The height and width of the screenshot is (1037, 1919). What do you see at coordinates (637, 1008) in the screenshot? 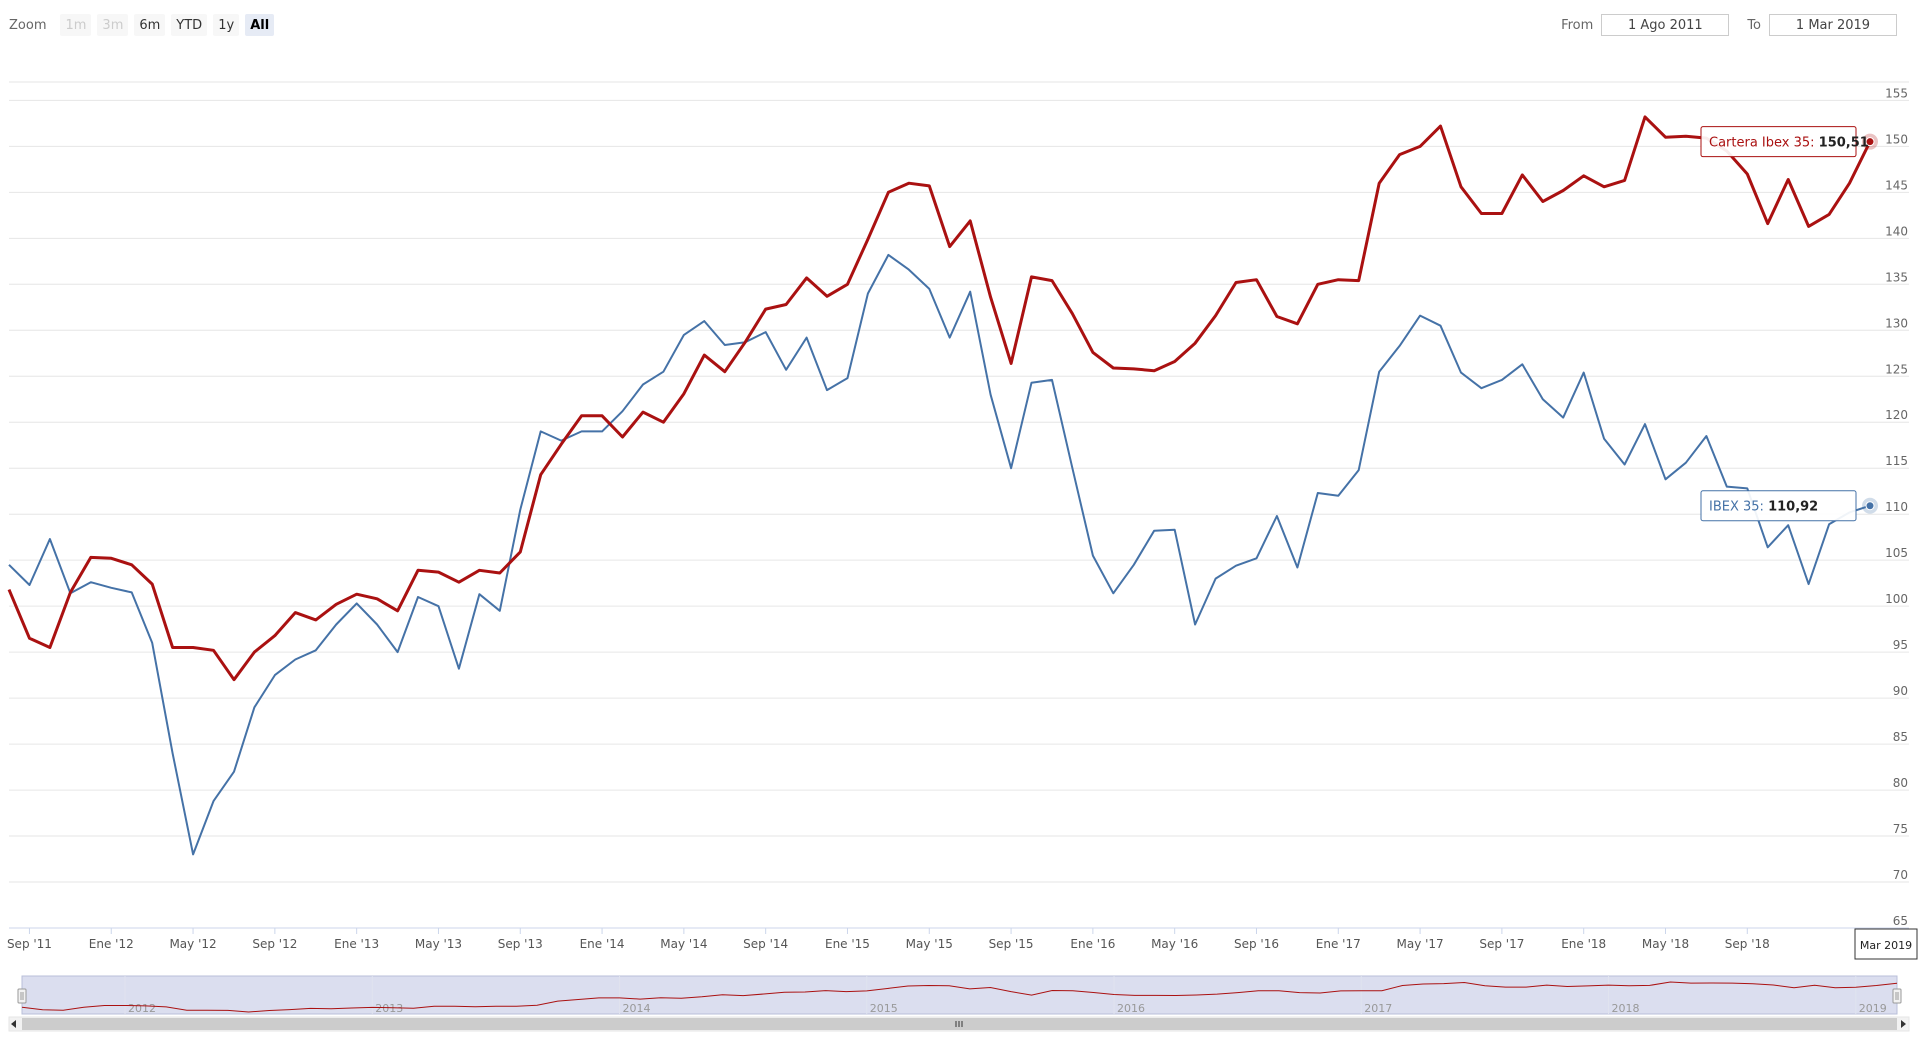
I see `navigator-year-label: 2014` at bounding box center [637, 1008].